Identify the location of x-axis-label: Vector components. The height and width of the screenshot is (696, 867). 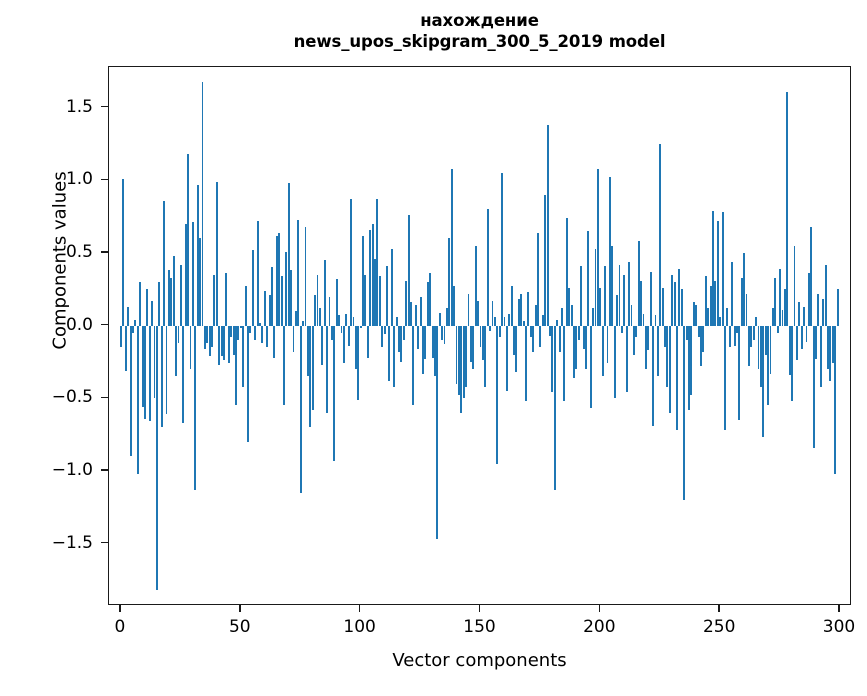
(479, 660).